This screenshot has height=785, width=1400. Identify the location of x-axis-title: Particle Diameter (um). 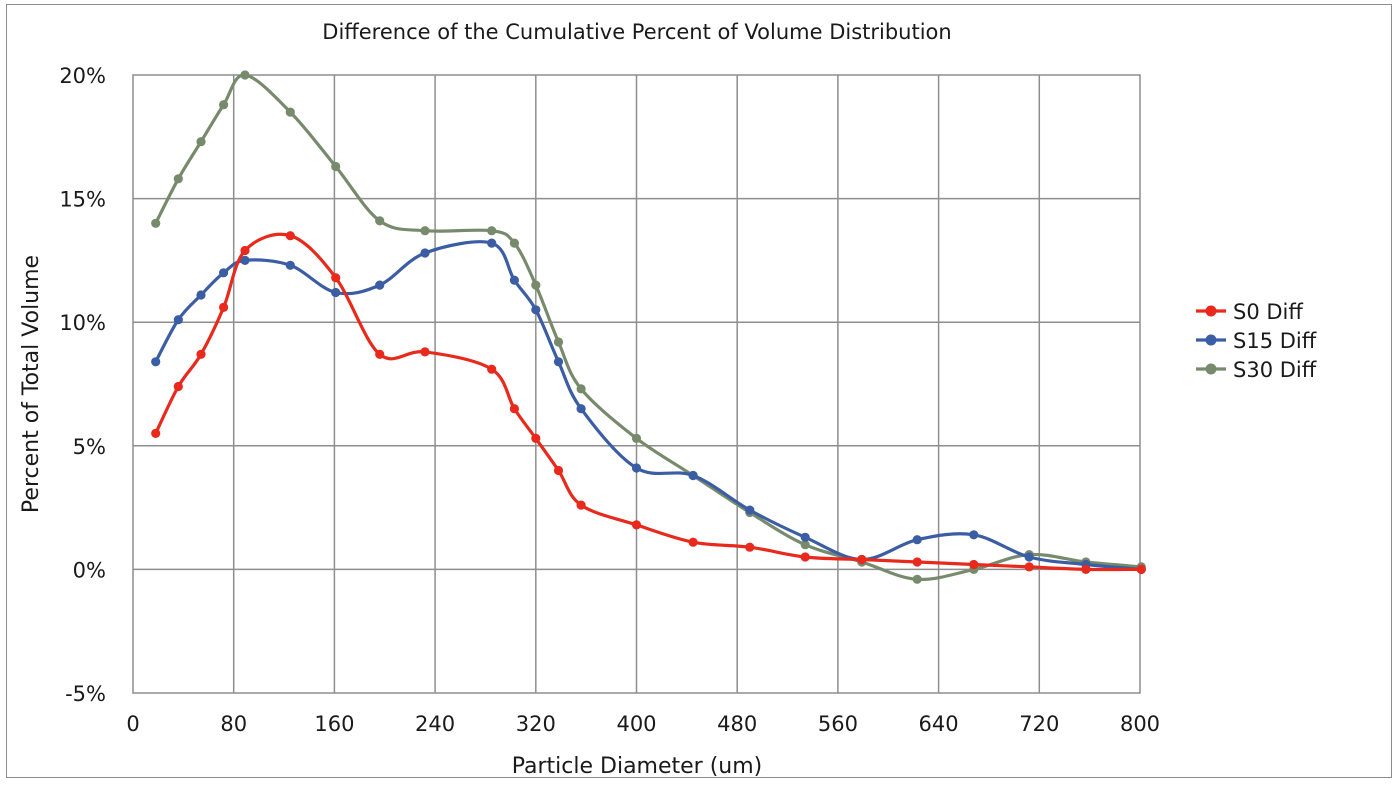
(637, 766).